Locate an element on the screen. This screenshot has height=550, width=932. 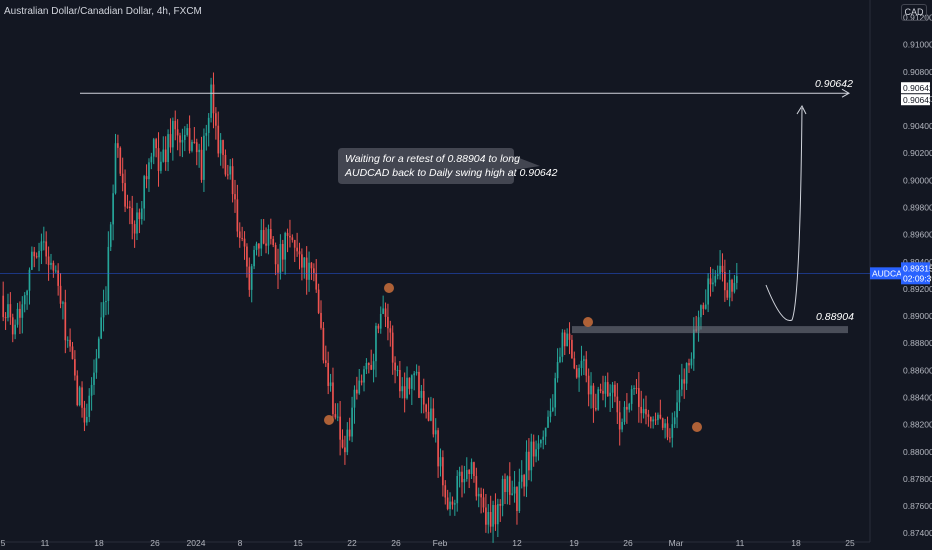
price-tick-label: 0.88200 is located at coordinates (917, 425).